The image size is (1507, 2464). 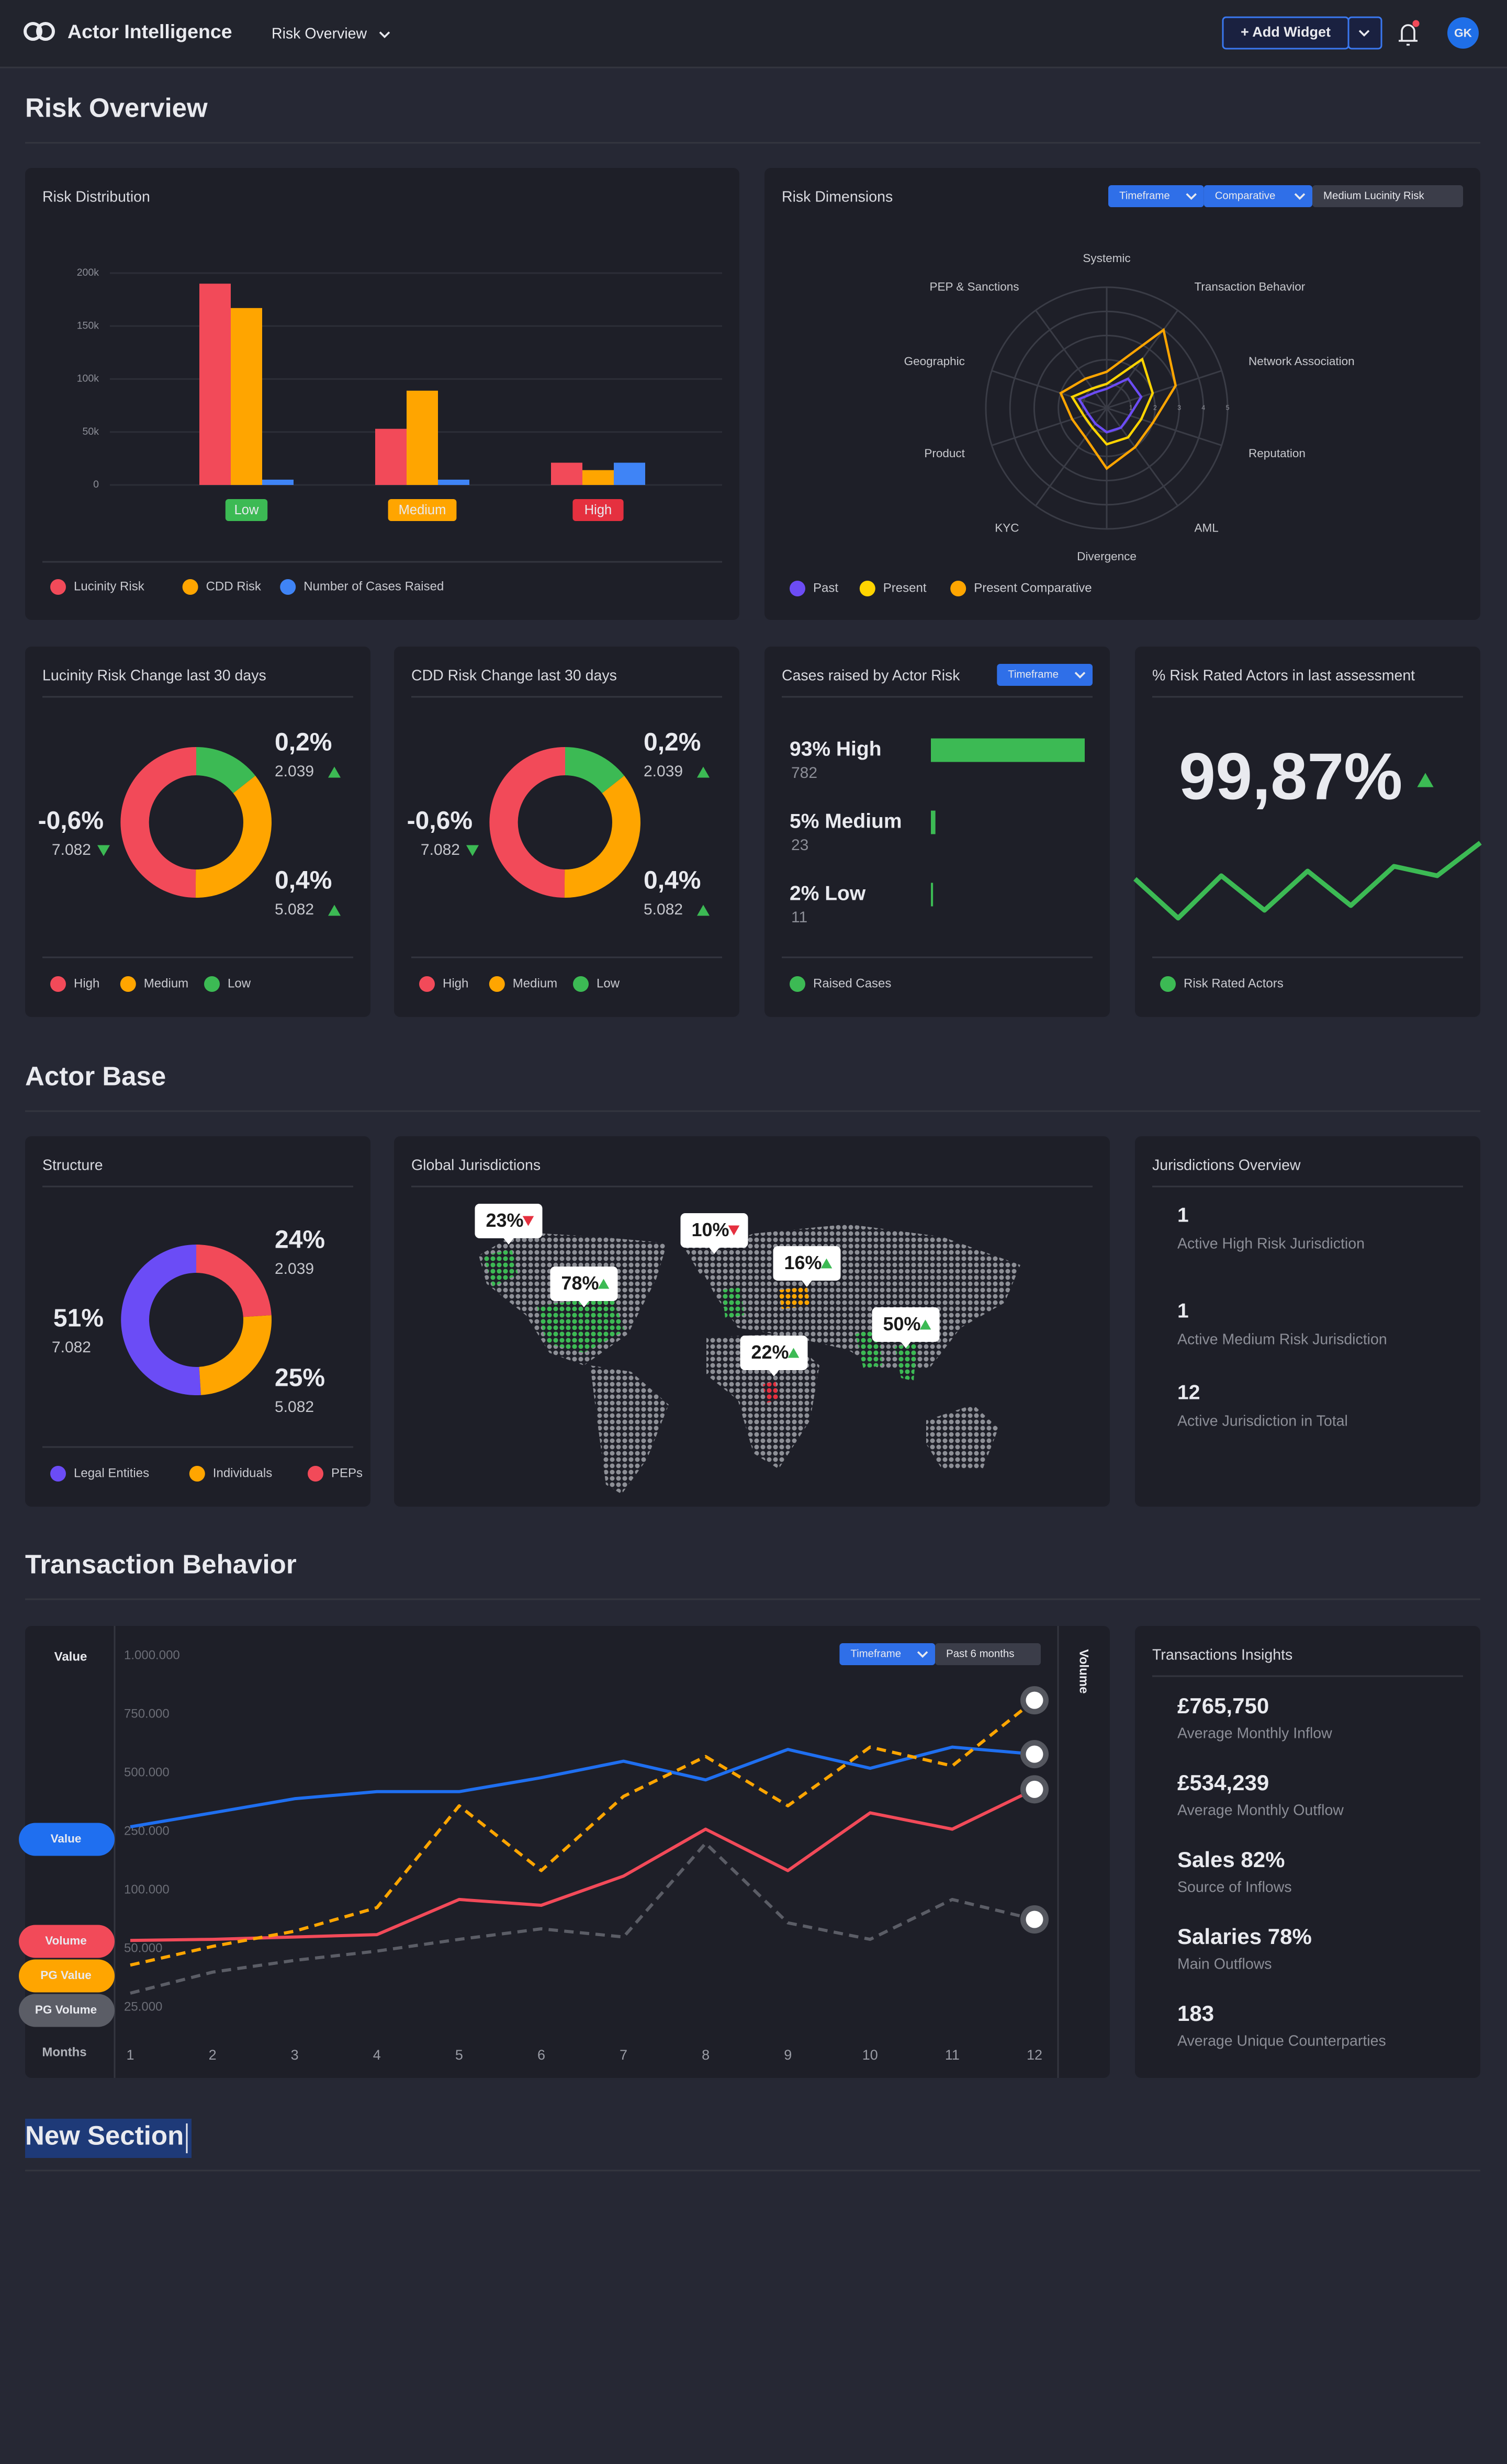 I want to click on legend-label: Legal Entities, so click(x=111, y=1473).